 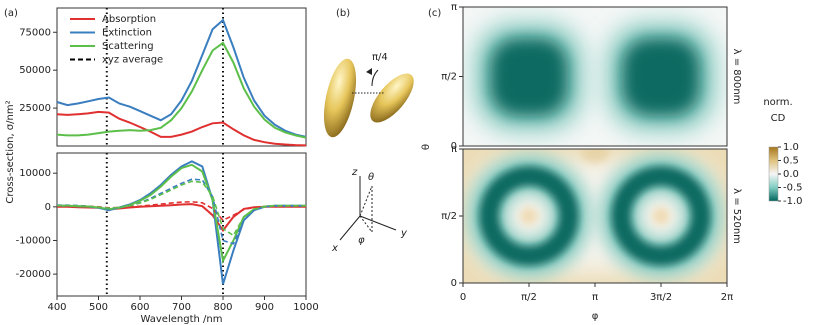 I want to click on axis-x: x, so click(x=334, y=248).